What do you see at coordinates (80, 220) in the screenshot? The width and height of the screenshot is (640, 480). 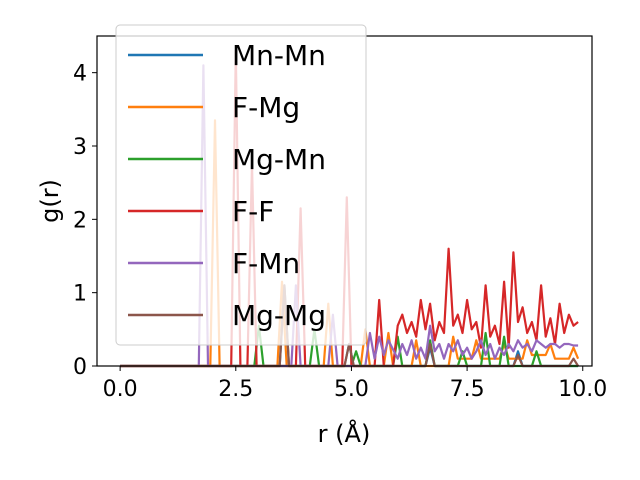 I see `y-tick-label: 2` at bounding box center [80, 220].